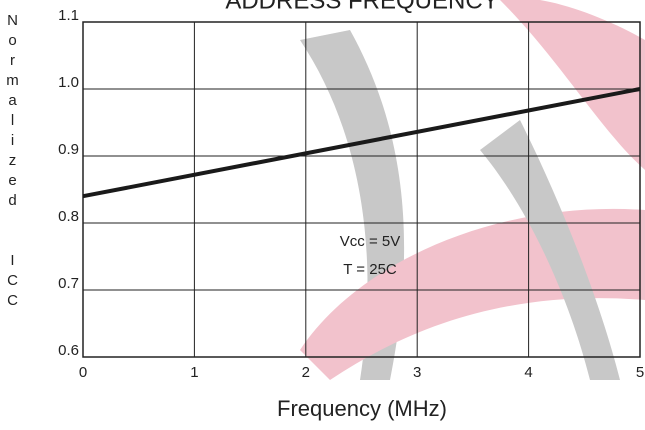 Image resolution: width=645 pixels, height=430 pixels. I want to click on x-tick-label: 2, so click(306, 372).